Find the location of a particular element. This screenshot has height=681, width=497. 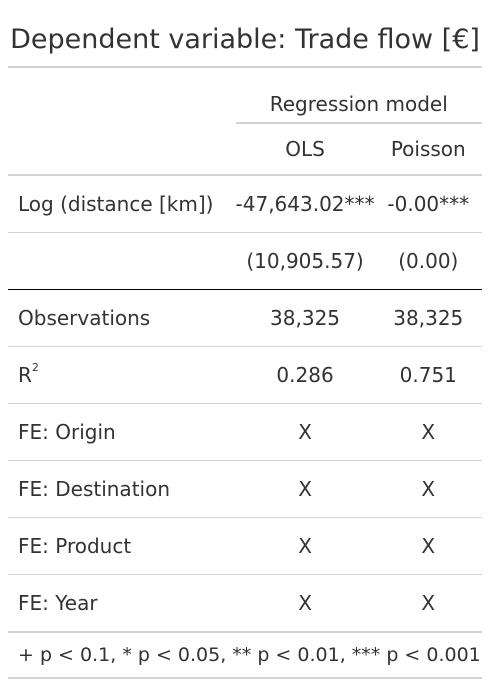

table-row: FE: Year X X is located at coordinates (245, 603).